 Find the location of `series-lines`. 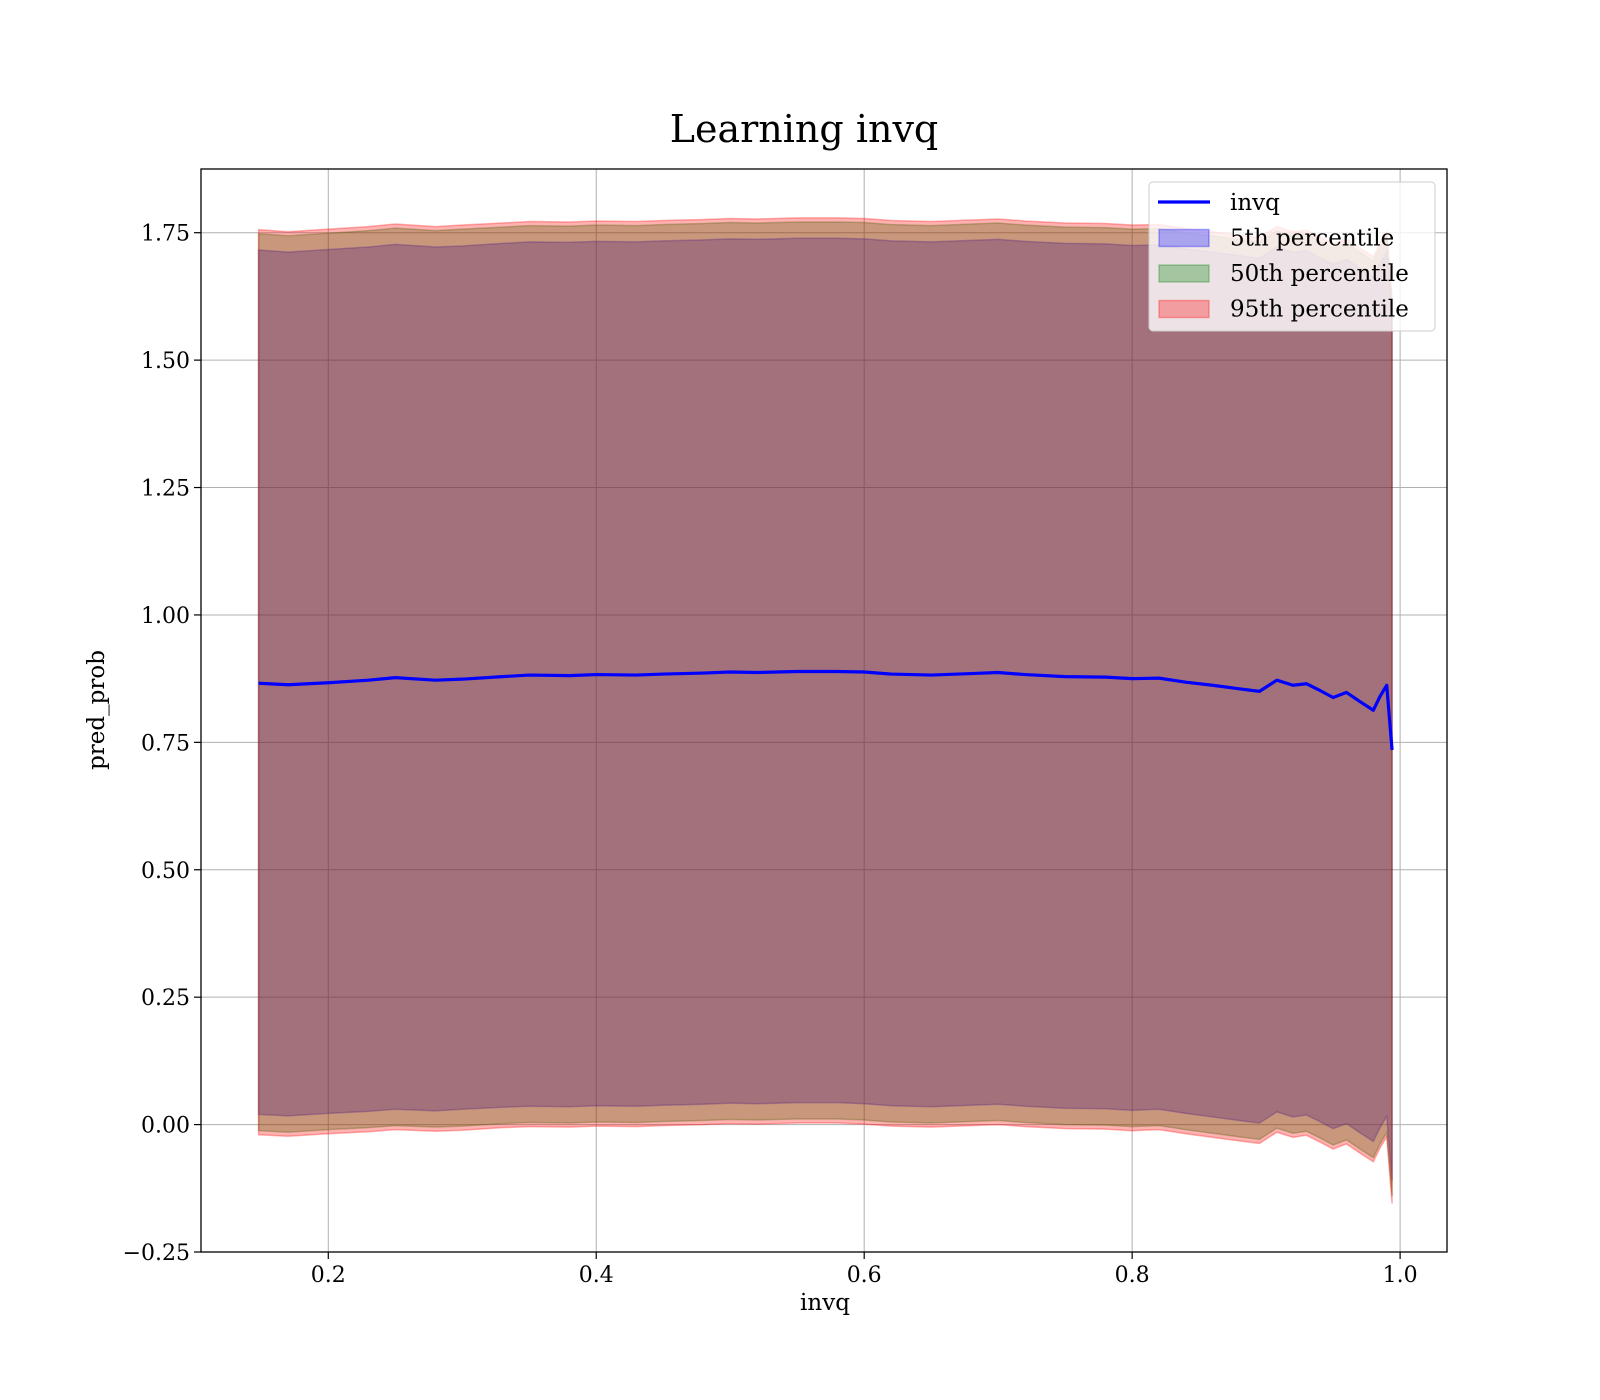

series-lines is located at coordinates (826, 710).